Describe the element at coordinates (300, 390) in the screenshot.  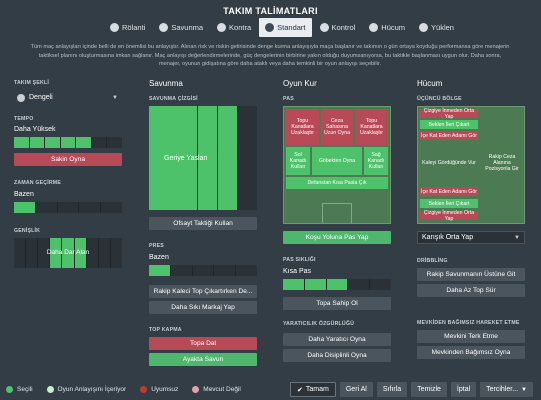
I see `check-icon: ✔` at that location.